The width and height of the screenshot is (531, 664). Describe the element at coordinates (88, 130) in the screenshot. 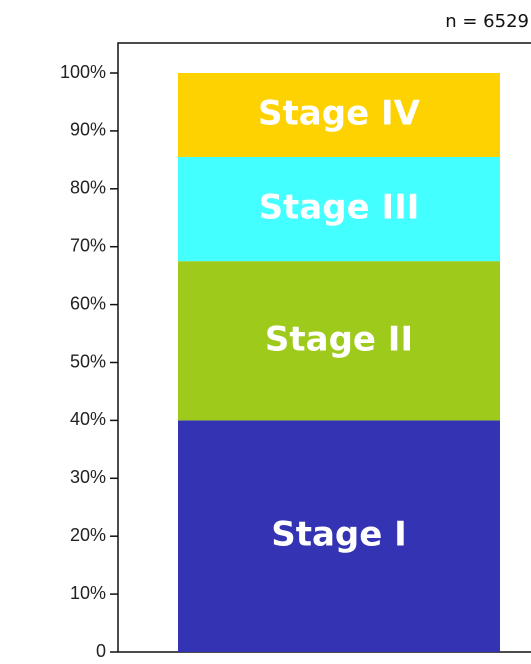

I see `y-tick-label: 90%` at that location.